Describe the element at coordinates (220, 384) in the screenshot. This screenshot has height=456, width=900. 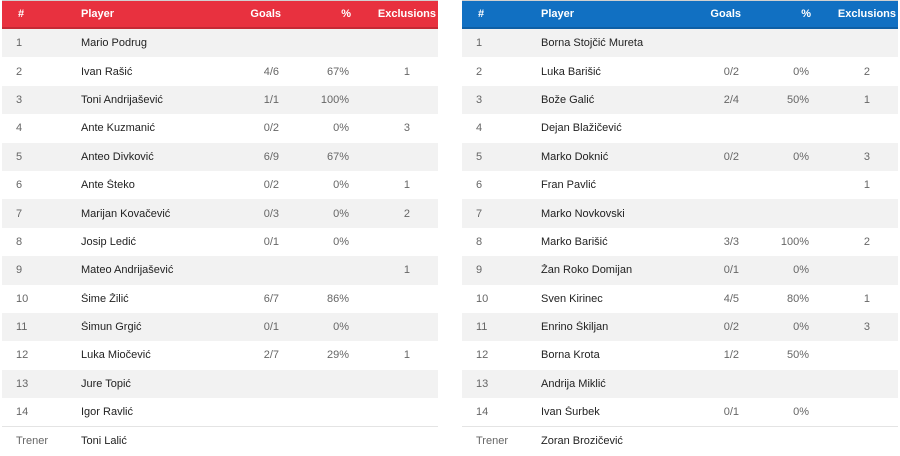
I see `table-row: 13 Jure Topić` at that location.